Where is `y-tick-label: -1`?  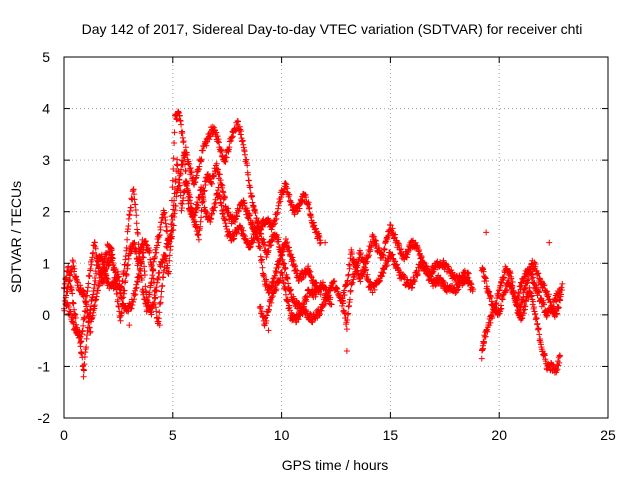 y-tick-label: -1 is located at coordinates (44, 366).